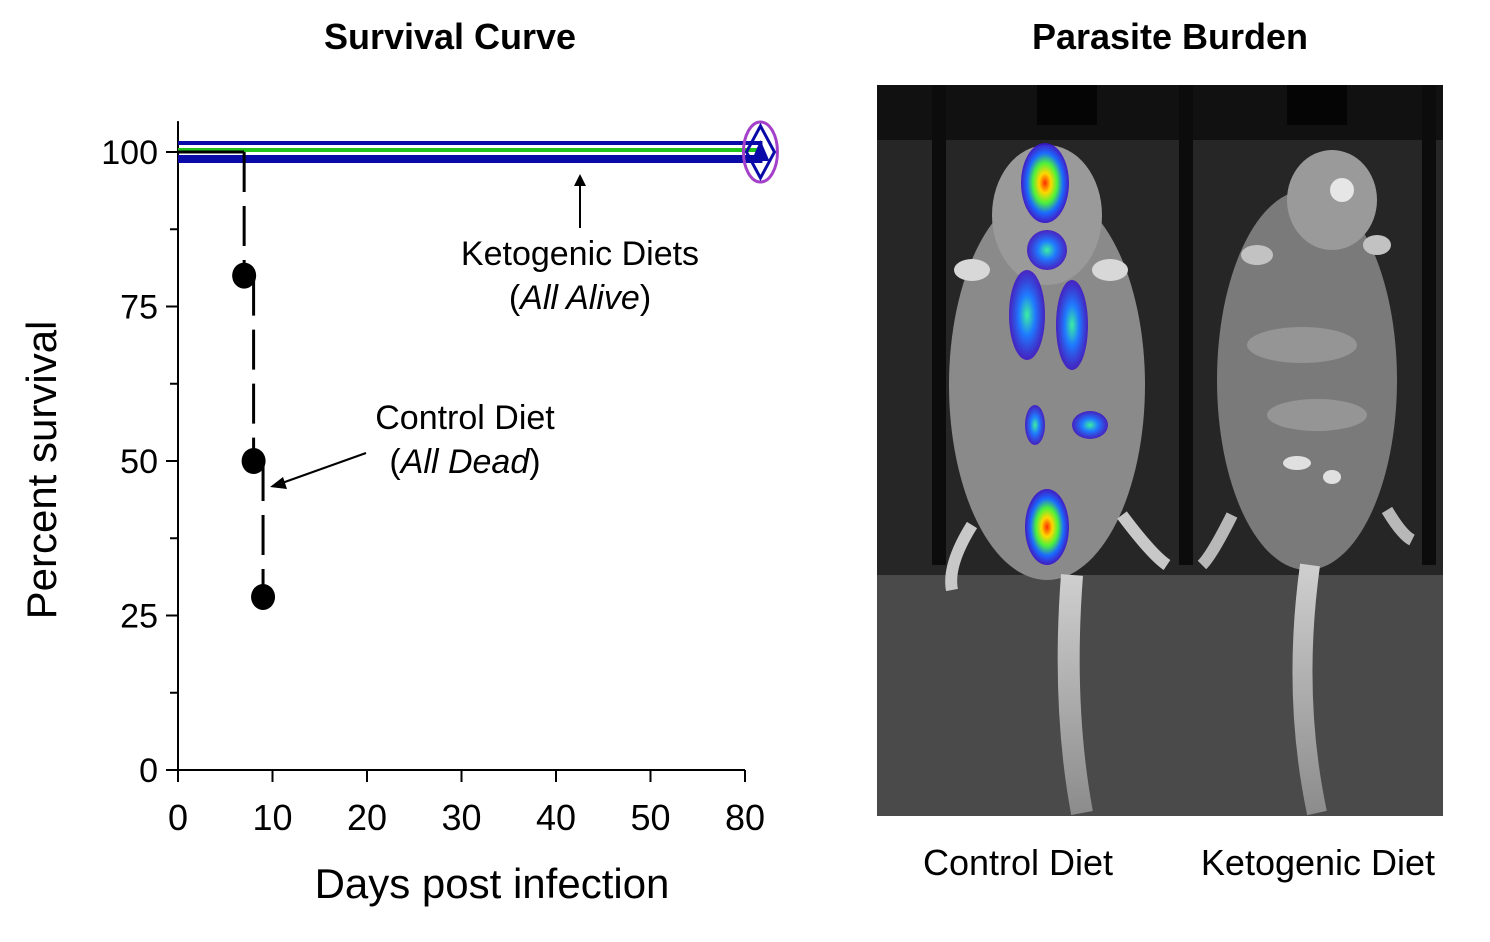 This screenshot has width=1490, height=942. Describe the element at coordinates (580, 276) in the screenshot. I see `ketogenic-annotation: Ketogenic Diets (All Alive)` at that location.